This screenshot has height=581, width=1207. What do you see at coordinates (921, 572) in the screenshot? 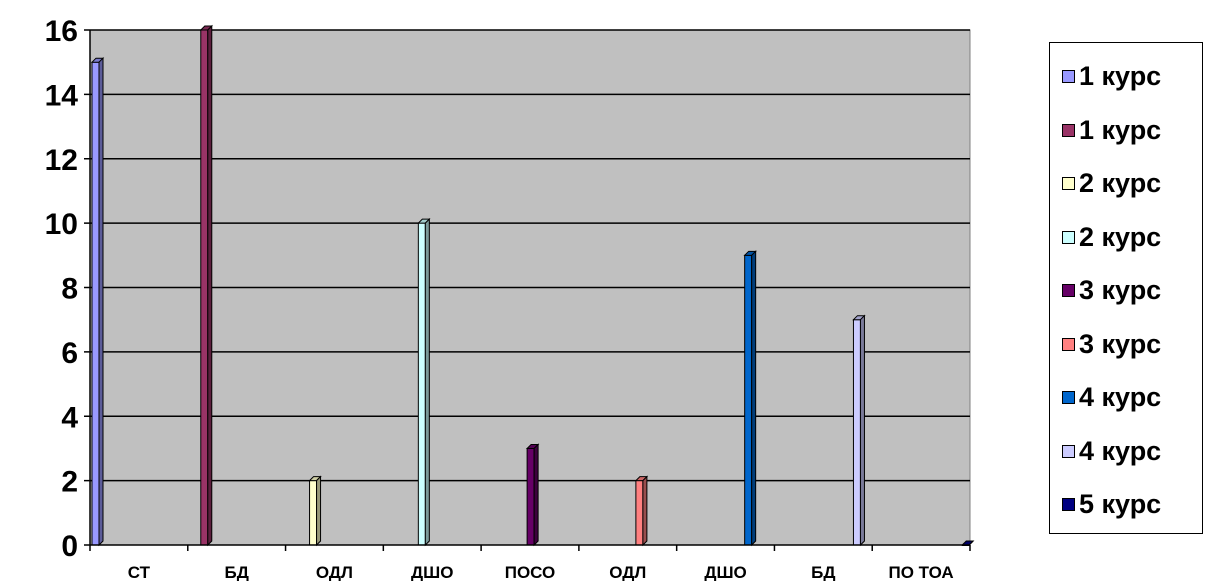
I see `x-tick-label: ПО ТОА` at bounding box center [921, 572].